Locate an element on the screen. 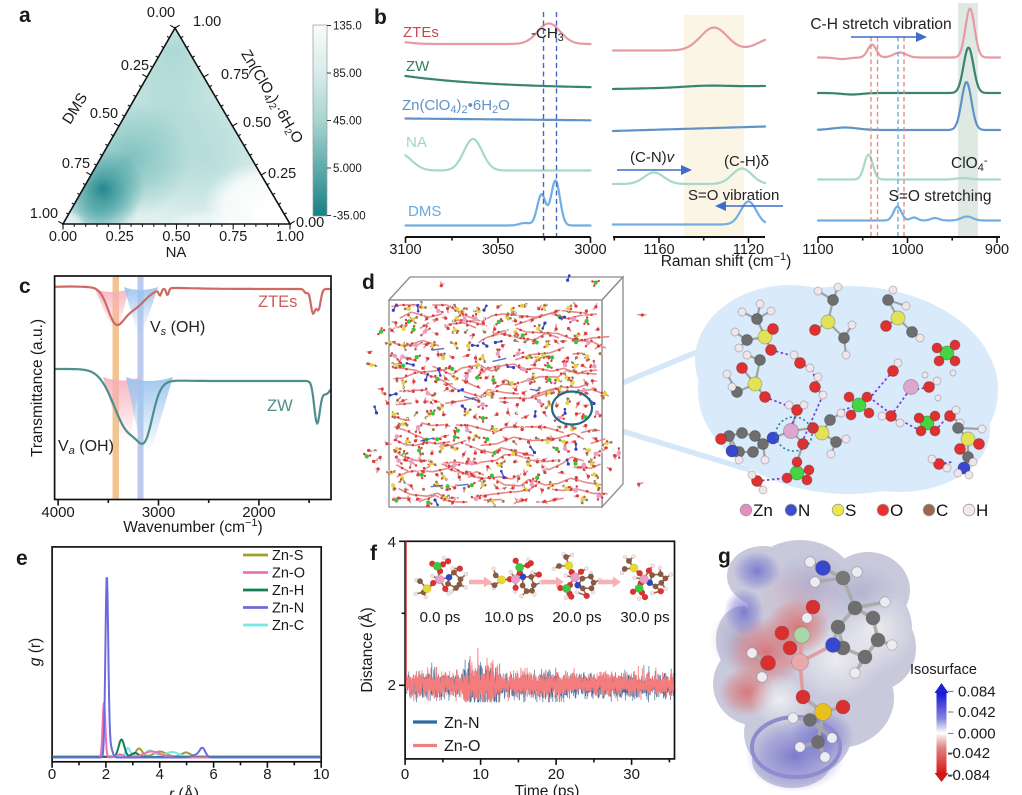 The width and height of the screenshot is (1022, 795). svg-text: d is located at coordinates (368, 282).